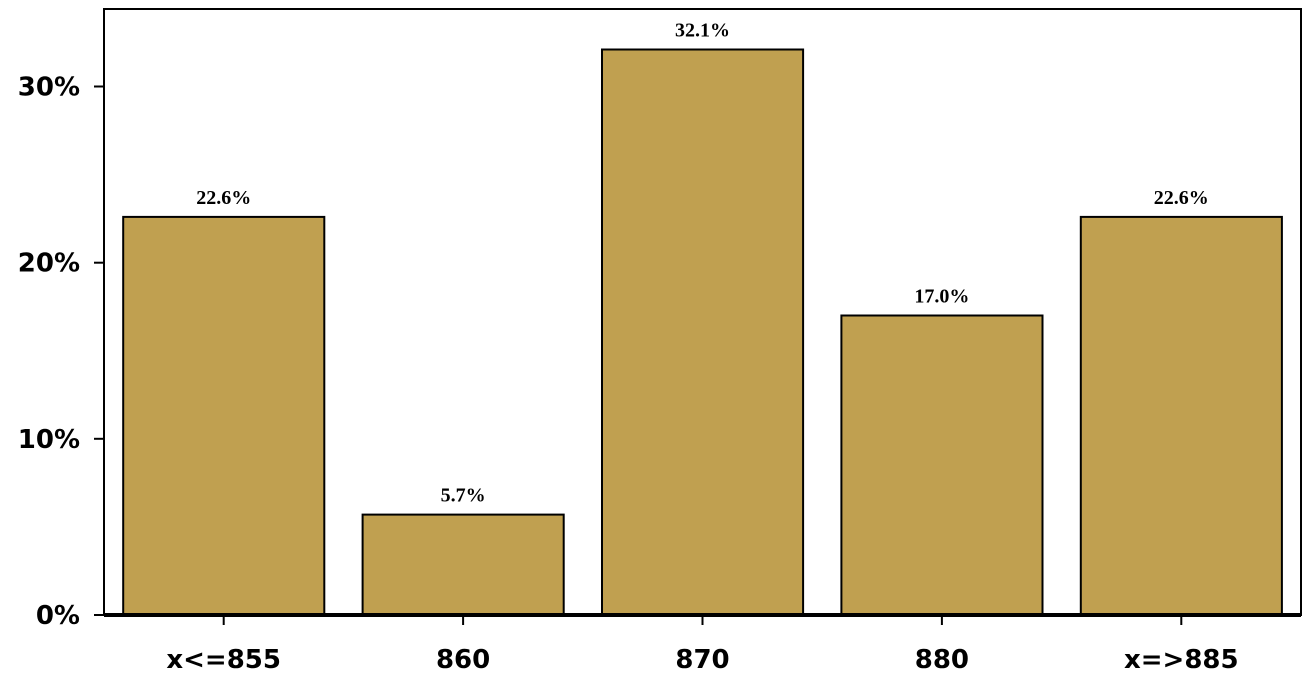 The height and width of the screenshot is (679, 1307). I want to click on y-tick-label: 20%, so click(49, 264).